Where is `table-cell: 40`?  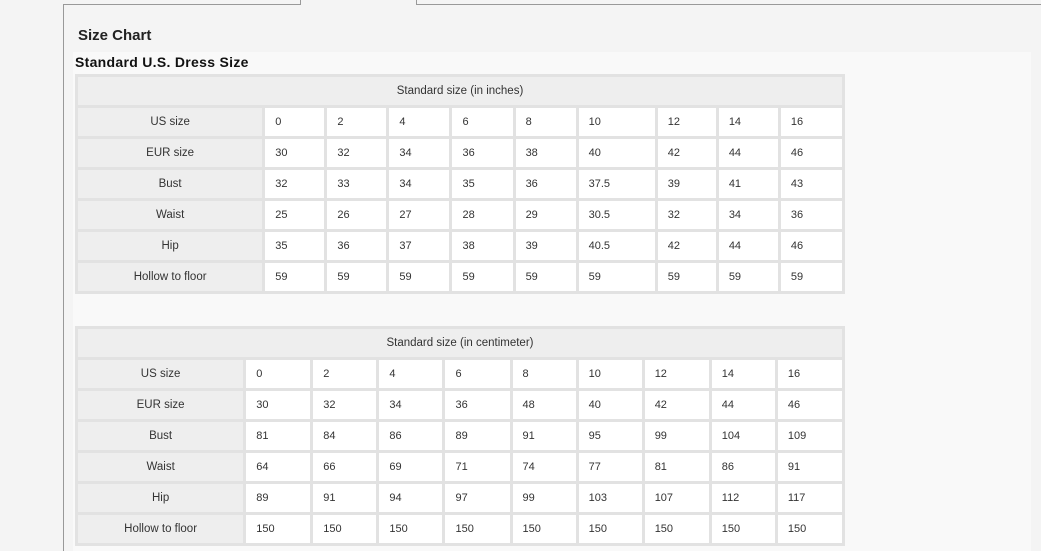
table-cell: 40 is located at coordinates (616, 153).